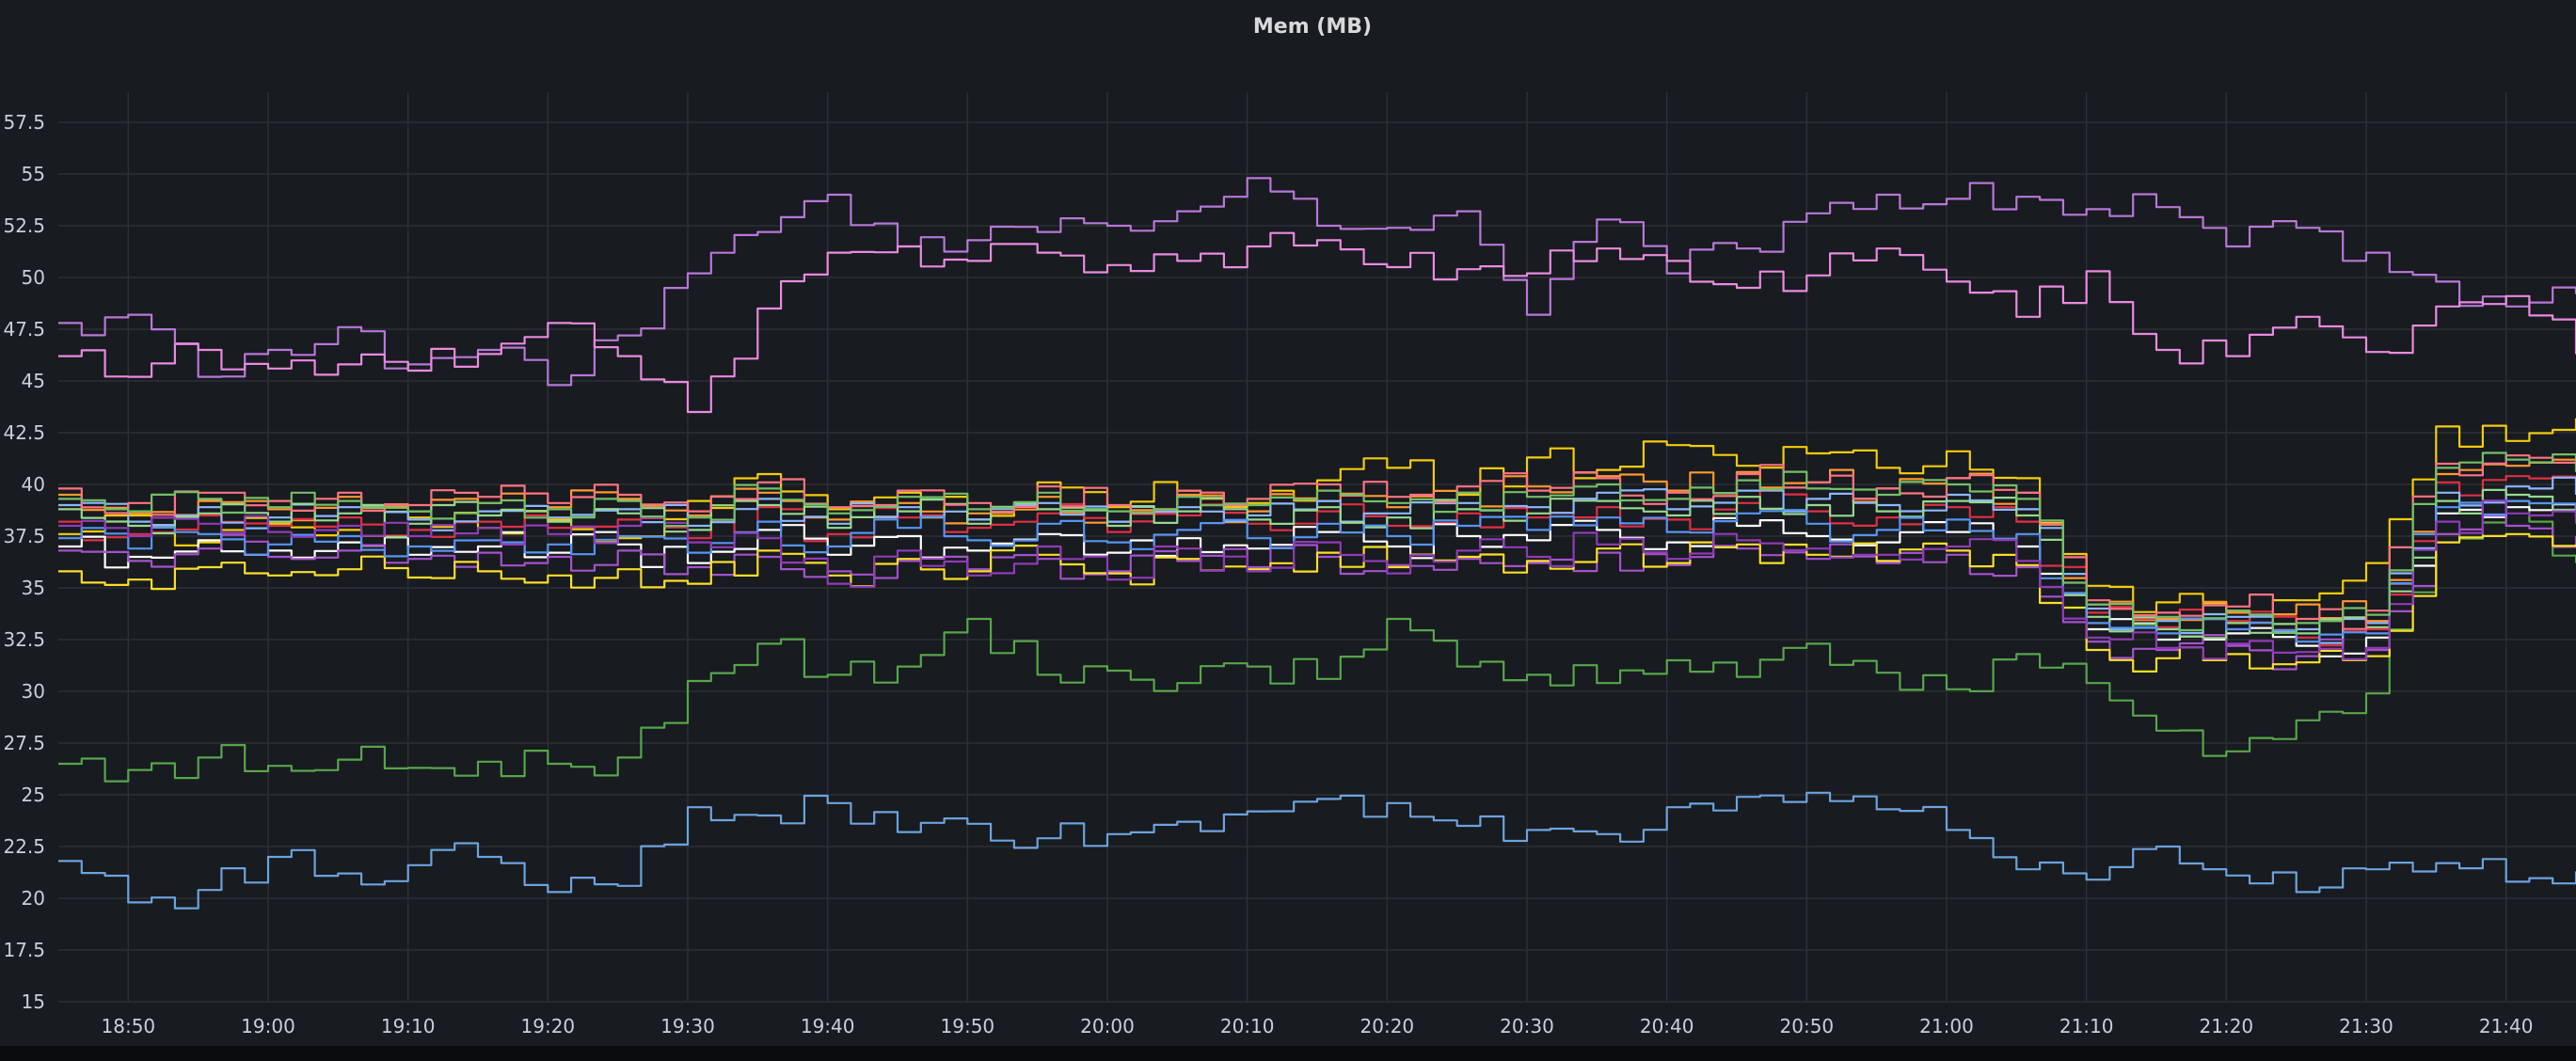  Describe the element at coordinates (129, 1026) in the screenshot. I see `x-tick-label: 18:50` at that location.